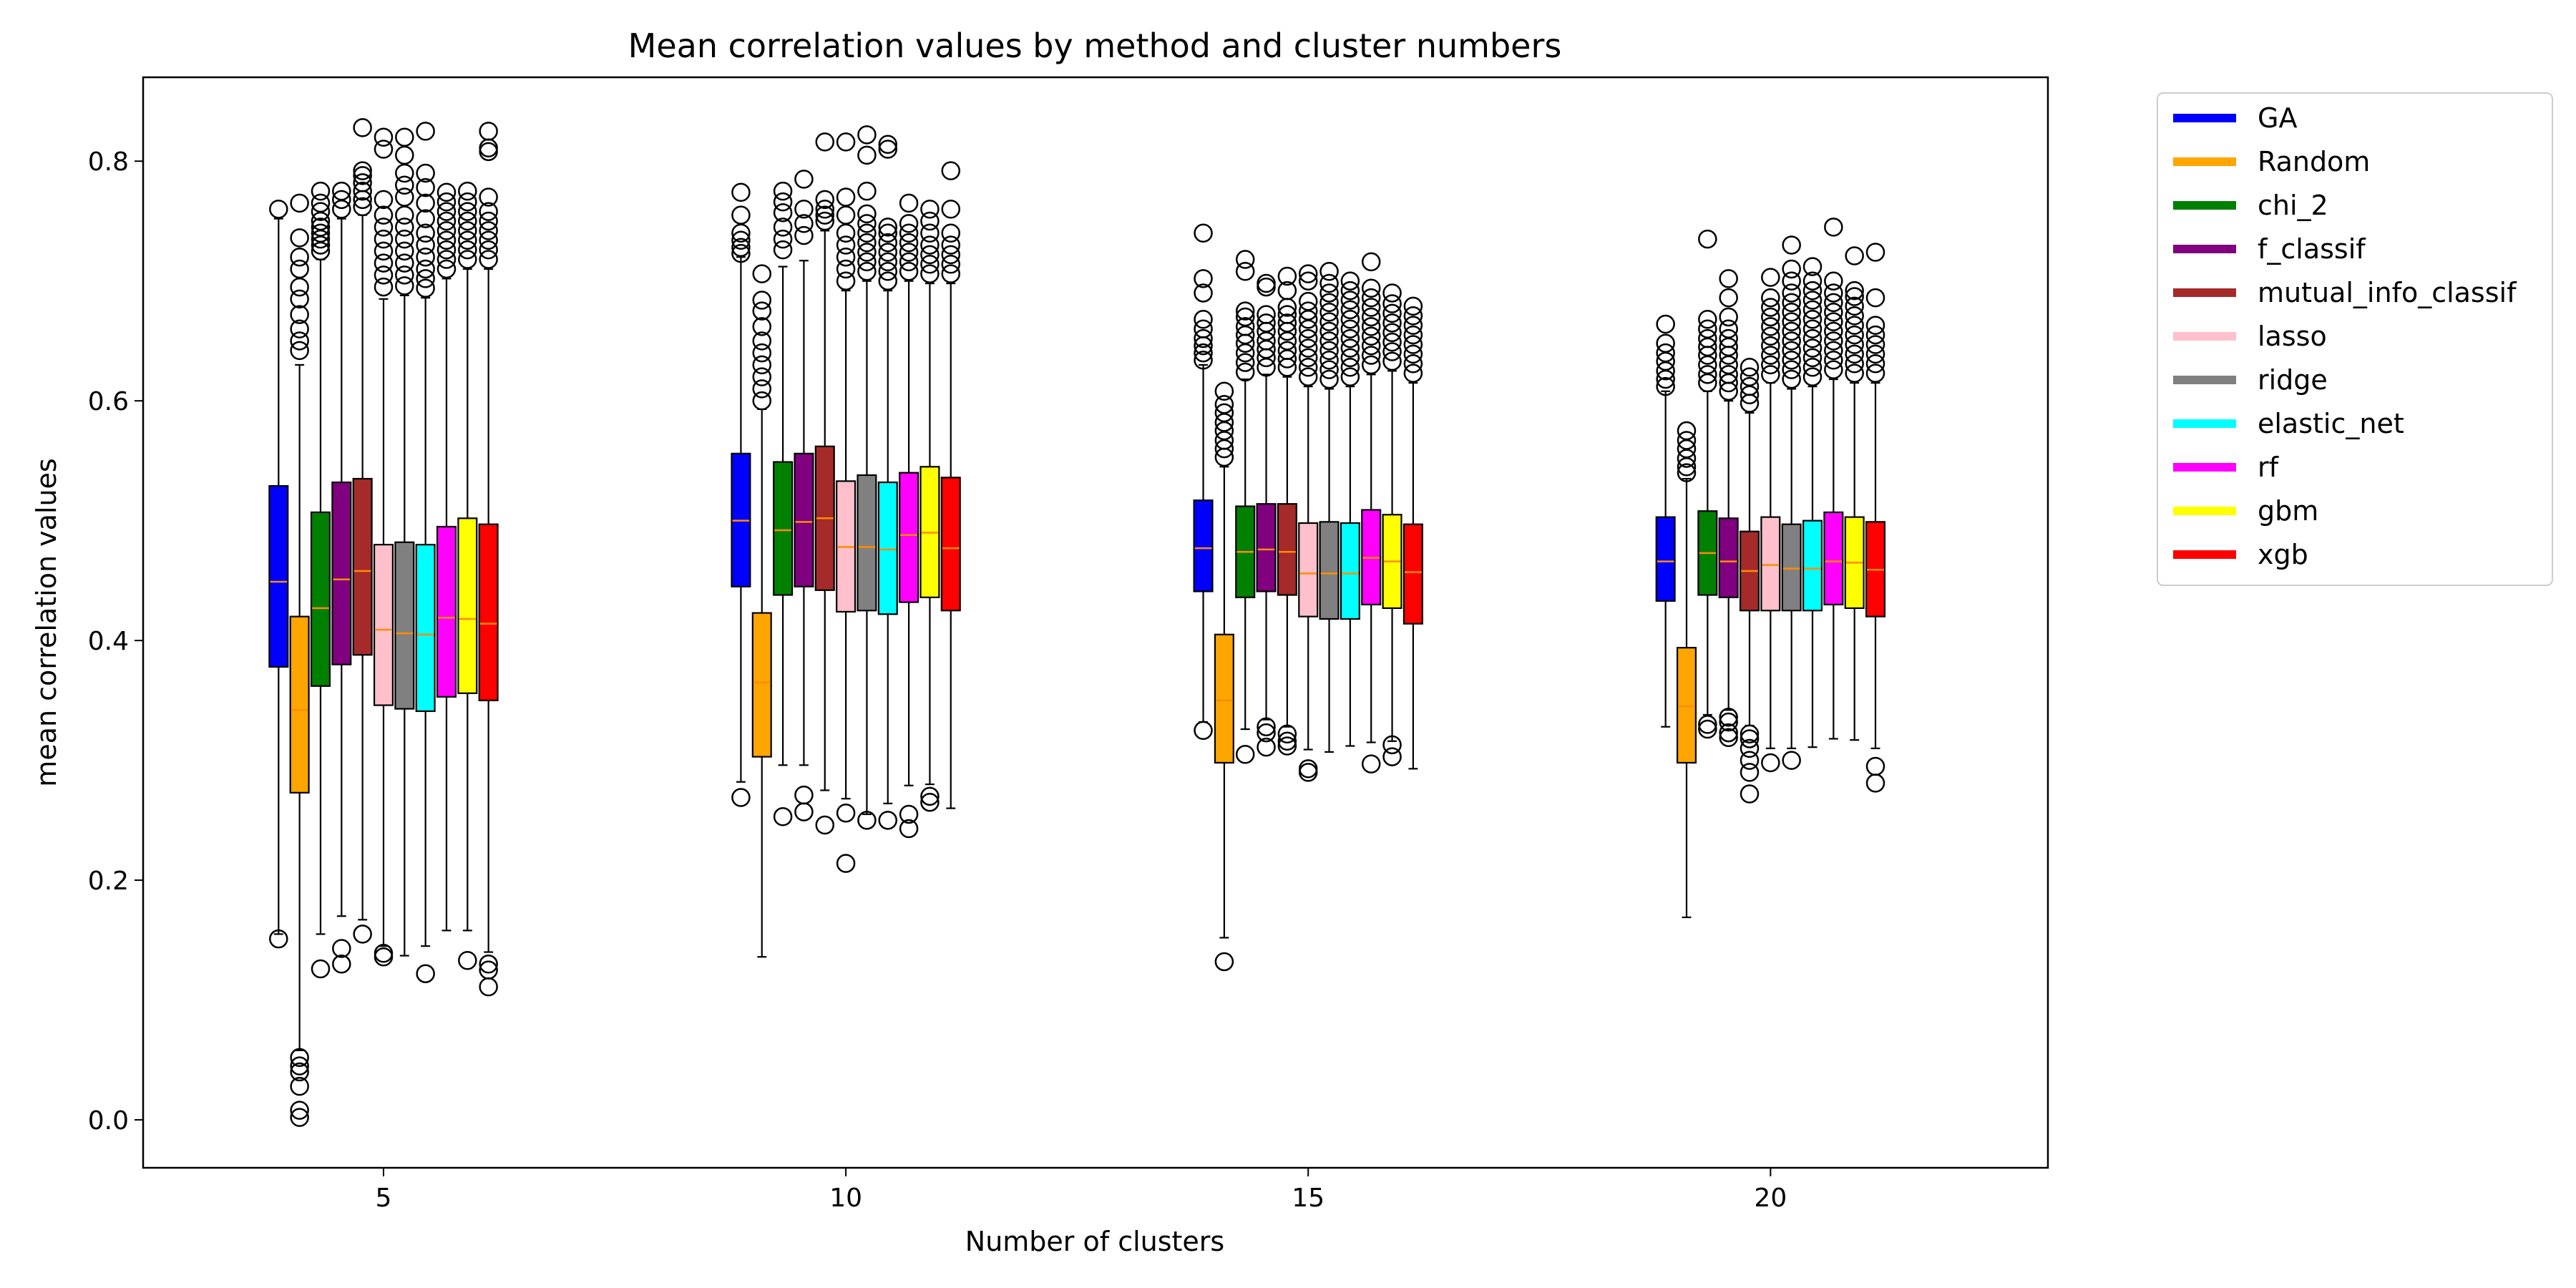 Image resolution: width=2576 pixels, height=1288 pixels. I want to click on y-tick-label: 0.0, so click(108, 1121).